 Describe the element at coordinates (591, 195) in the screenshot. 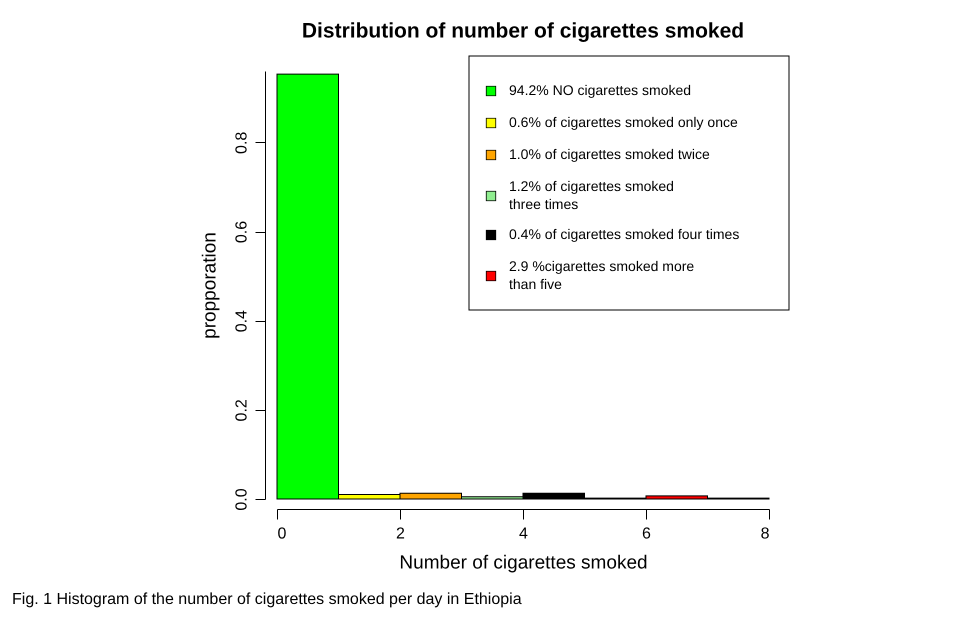

I see `legend-label: 1.2% of cigarettes smoked three times` at that location.